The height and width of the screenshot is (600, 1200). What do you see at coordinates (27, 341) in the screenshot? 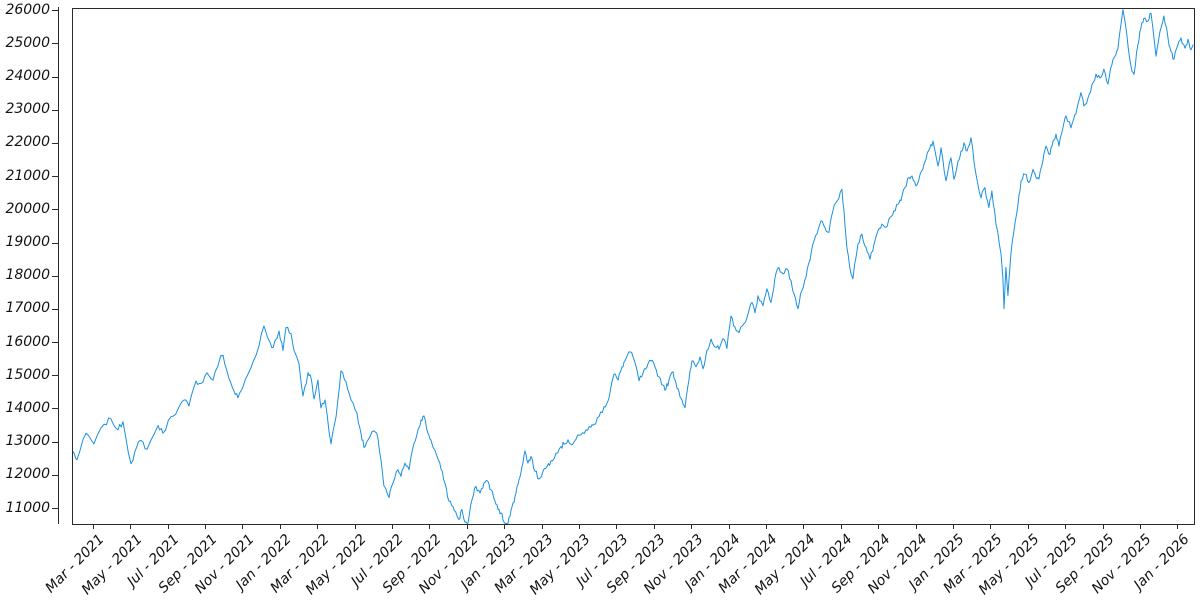
I see `y-tick-label: 16000` at bounding box center [27, 341].